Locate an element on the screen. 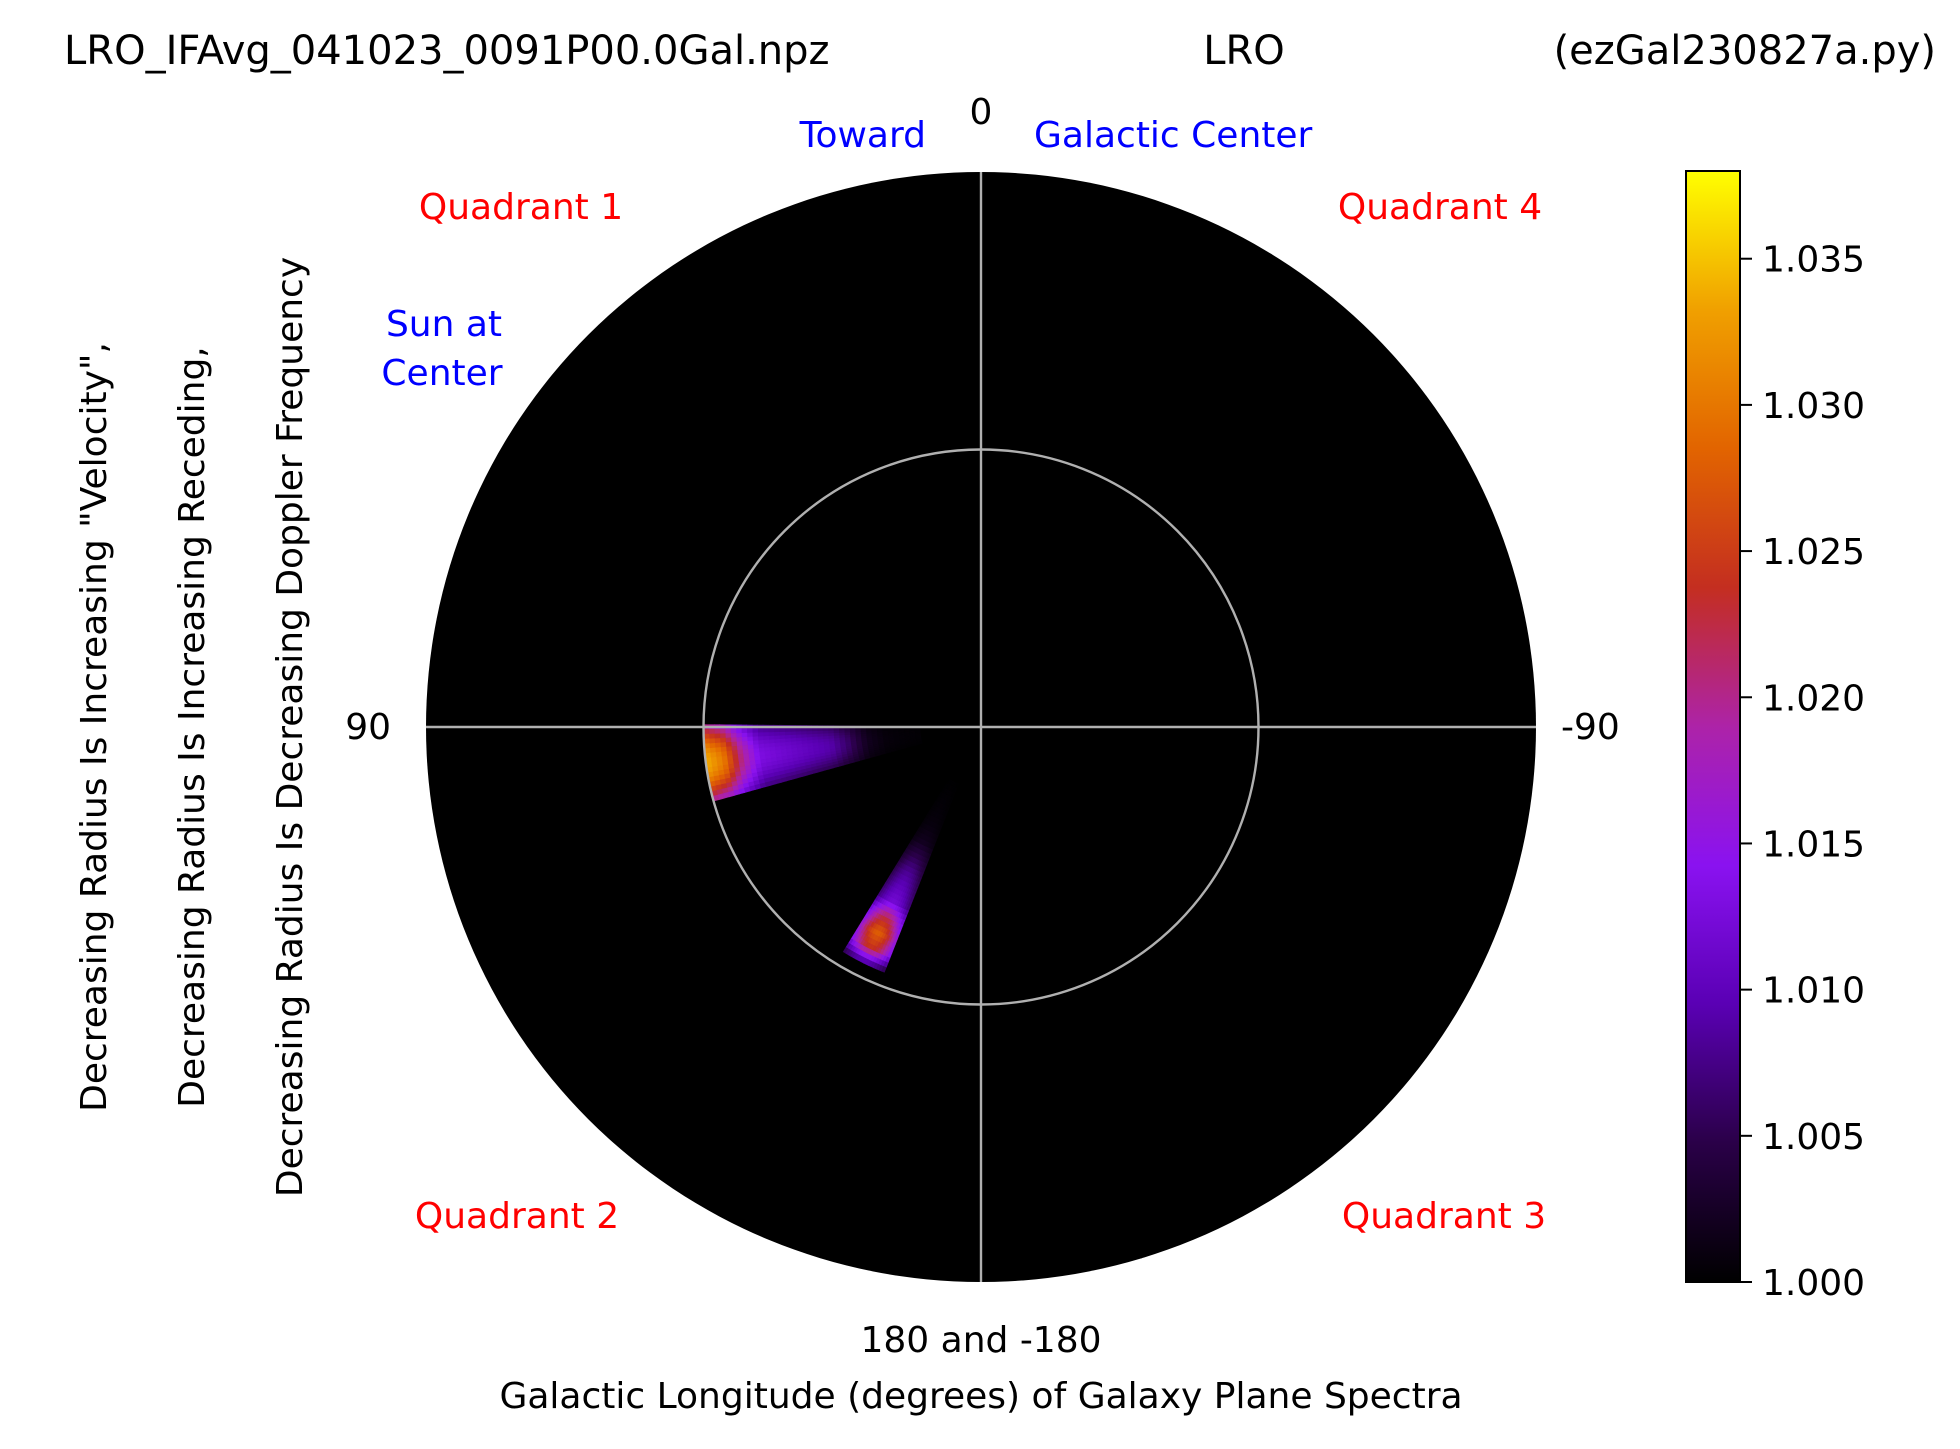 This screenshot has height=1449, width=1960. header-filename: LRO_IFAvg_041023_0091P00.0Gal.npz is located at coordinates (447, 51).